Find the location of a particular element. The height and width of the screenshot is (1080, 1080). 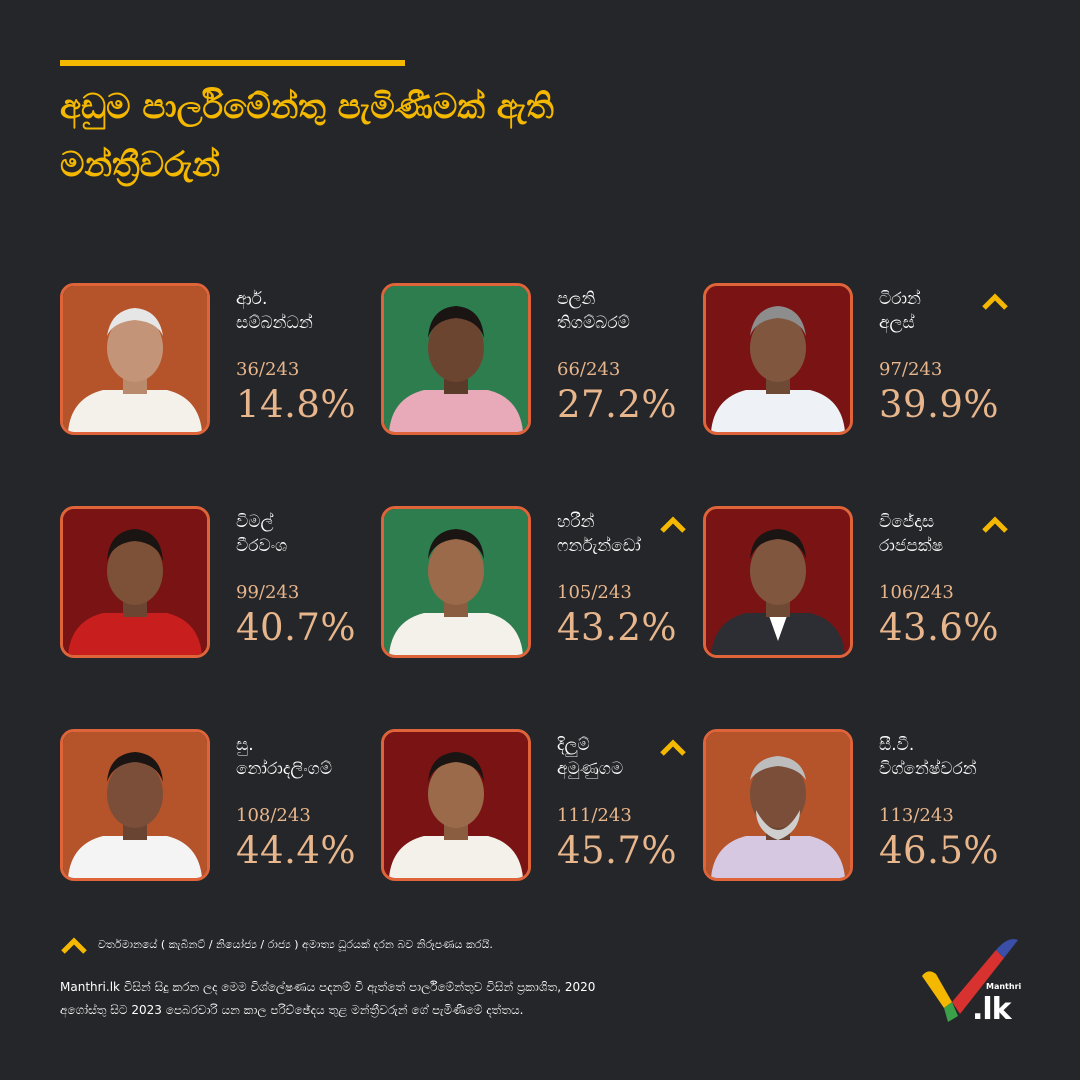

member-card: දිලුම් අමුණුගම 111/243 45.7% is located at coordinates (541, 809).